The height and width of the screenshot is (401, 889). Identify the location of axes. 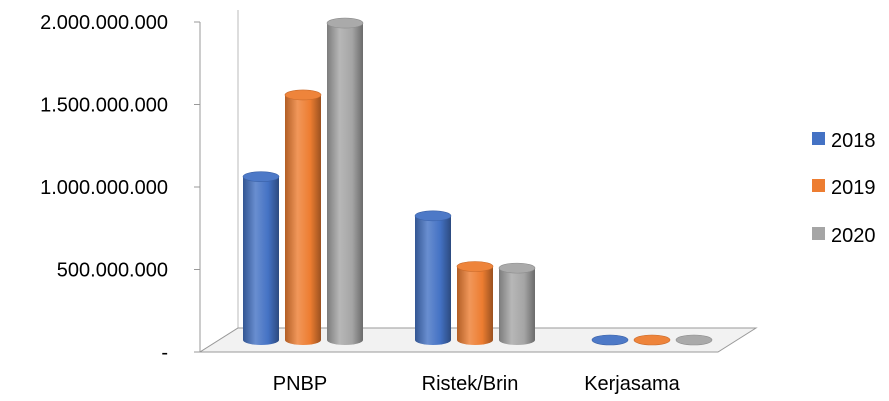
(216, 181).